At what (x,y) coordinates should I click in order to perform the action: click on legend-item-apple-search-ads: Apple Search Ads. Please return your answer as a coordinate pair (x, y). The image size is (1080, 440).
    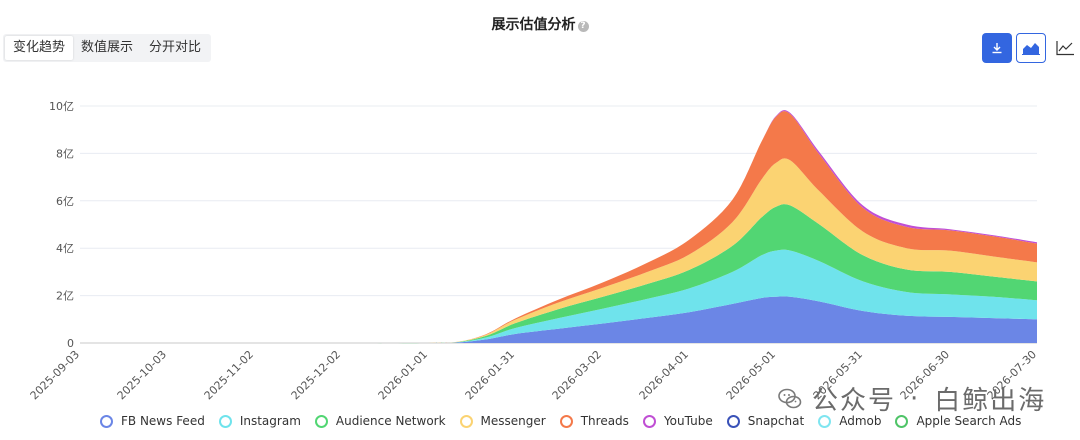
    Looking at the image, I should click on (958, 421).